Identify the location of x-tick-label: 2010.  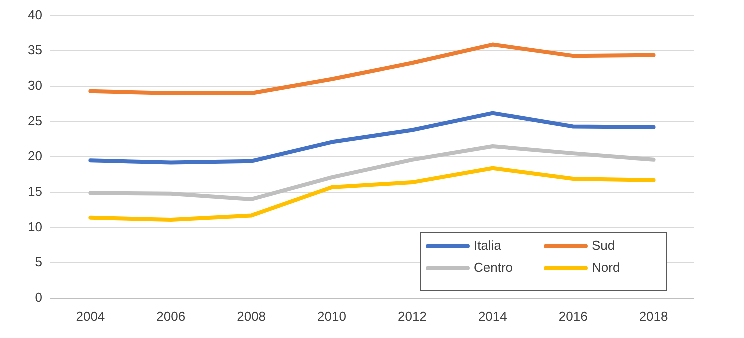
(332, 316).